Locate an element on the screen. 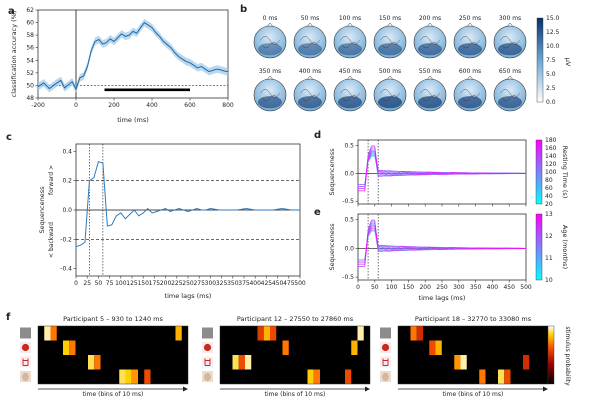 The height and width of the screenshot is (400, 600). panel-c-xtick-label: 400 is located at coordinates (255, 283).